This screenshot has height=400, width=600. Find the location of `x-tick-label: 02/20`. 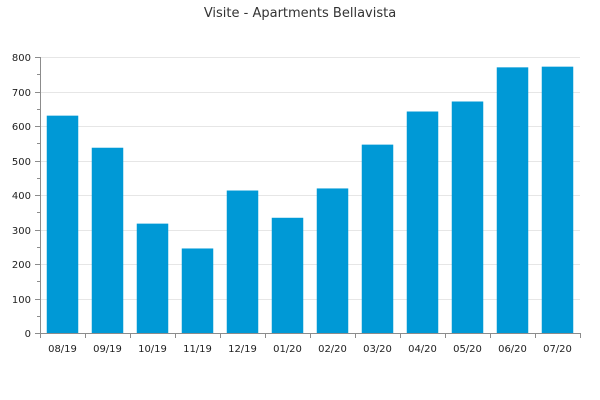

x-tick-label: 02/20 is located at coordinates (332, 349).